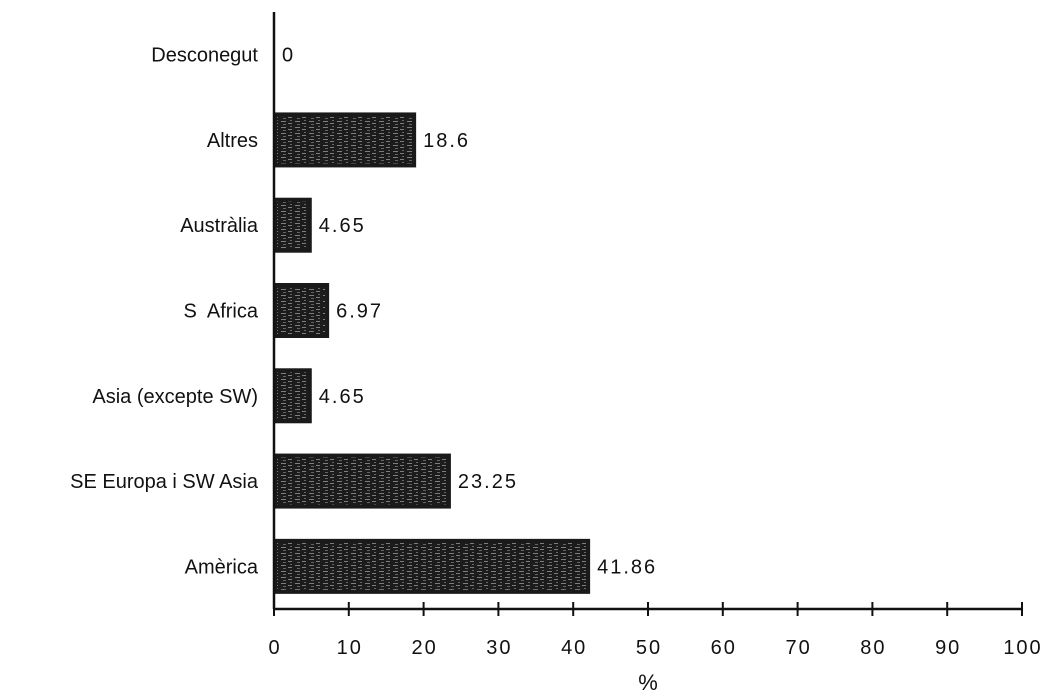  What do you see at coordinates (221, 312) in the screenshot?
I see `category-label-s-africa: S Africa` at bounding box center [221, 312].